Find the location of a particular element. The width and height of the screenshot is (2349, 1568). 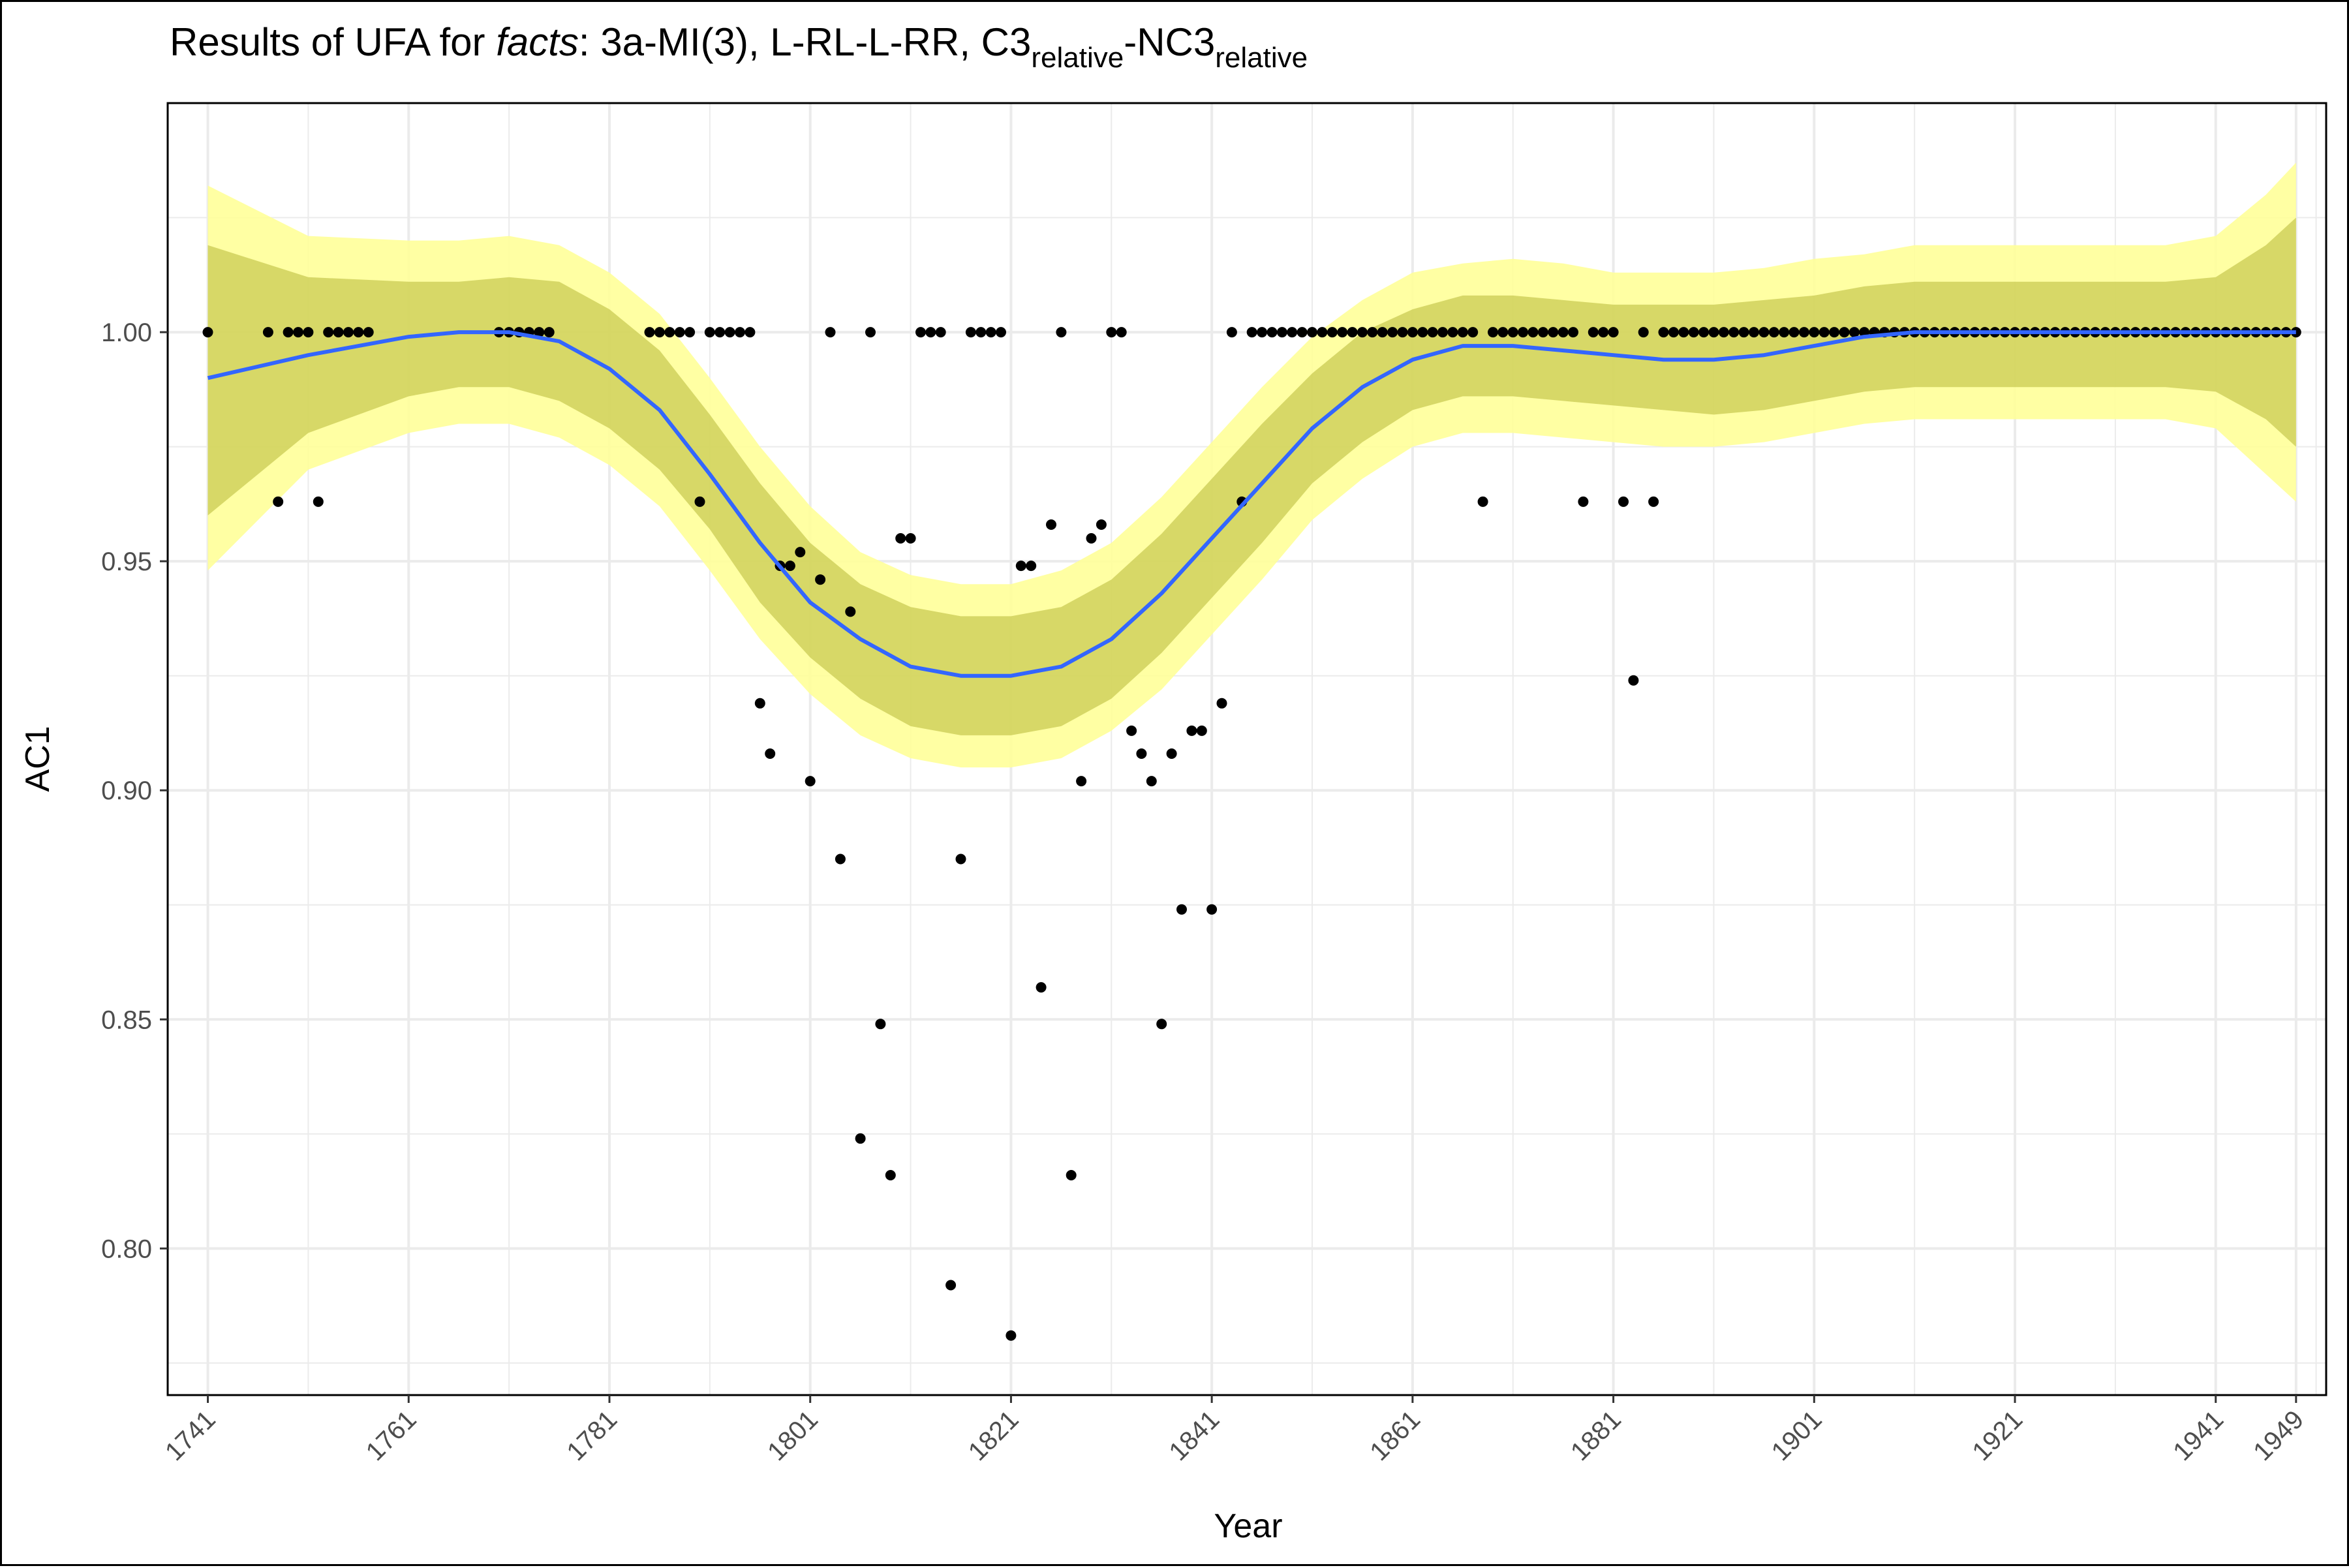

x-tick-label: 1801 is located at coordinates (792, 1435).